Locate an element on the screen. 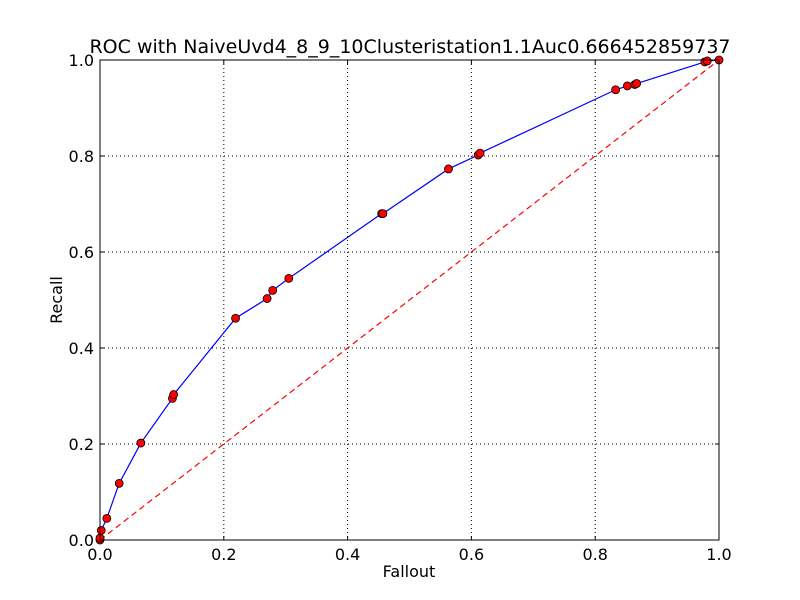  y-tick-label: 0.2 is located at coordinates (81, 444).